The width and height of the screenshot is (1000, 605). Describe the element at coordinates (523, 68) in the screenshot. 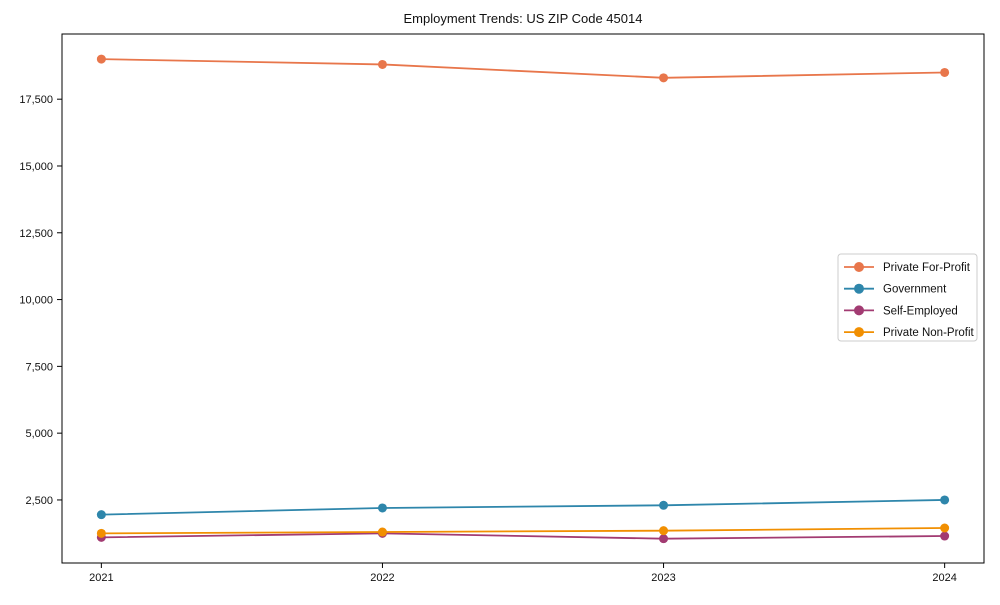

I see `series-line-private-for-profit` at that location.